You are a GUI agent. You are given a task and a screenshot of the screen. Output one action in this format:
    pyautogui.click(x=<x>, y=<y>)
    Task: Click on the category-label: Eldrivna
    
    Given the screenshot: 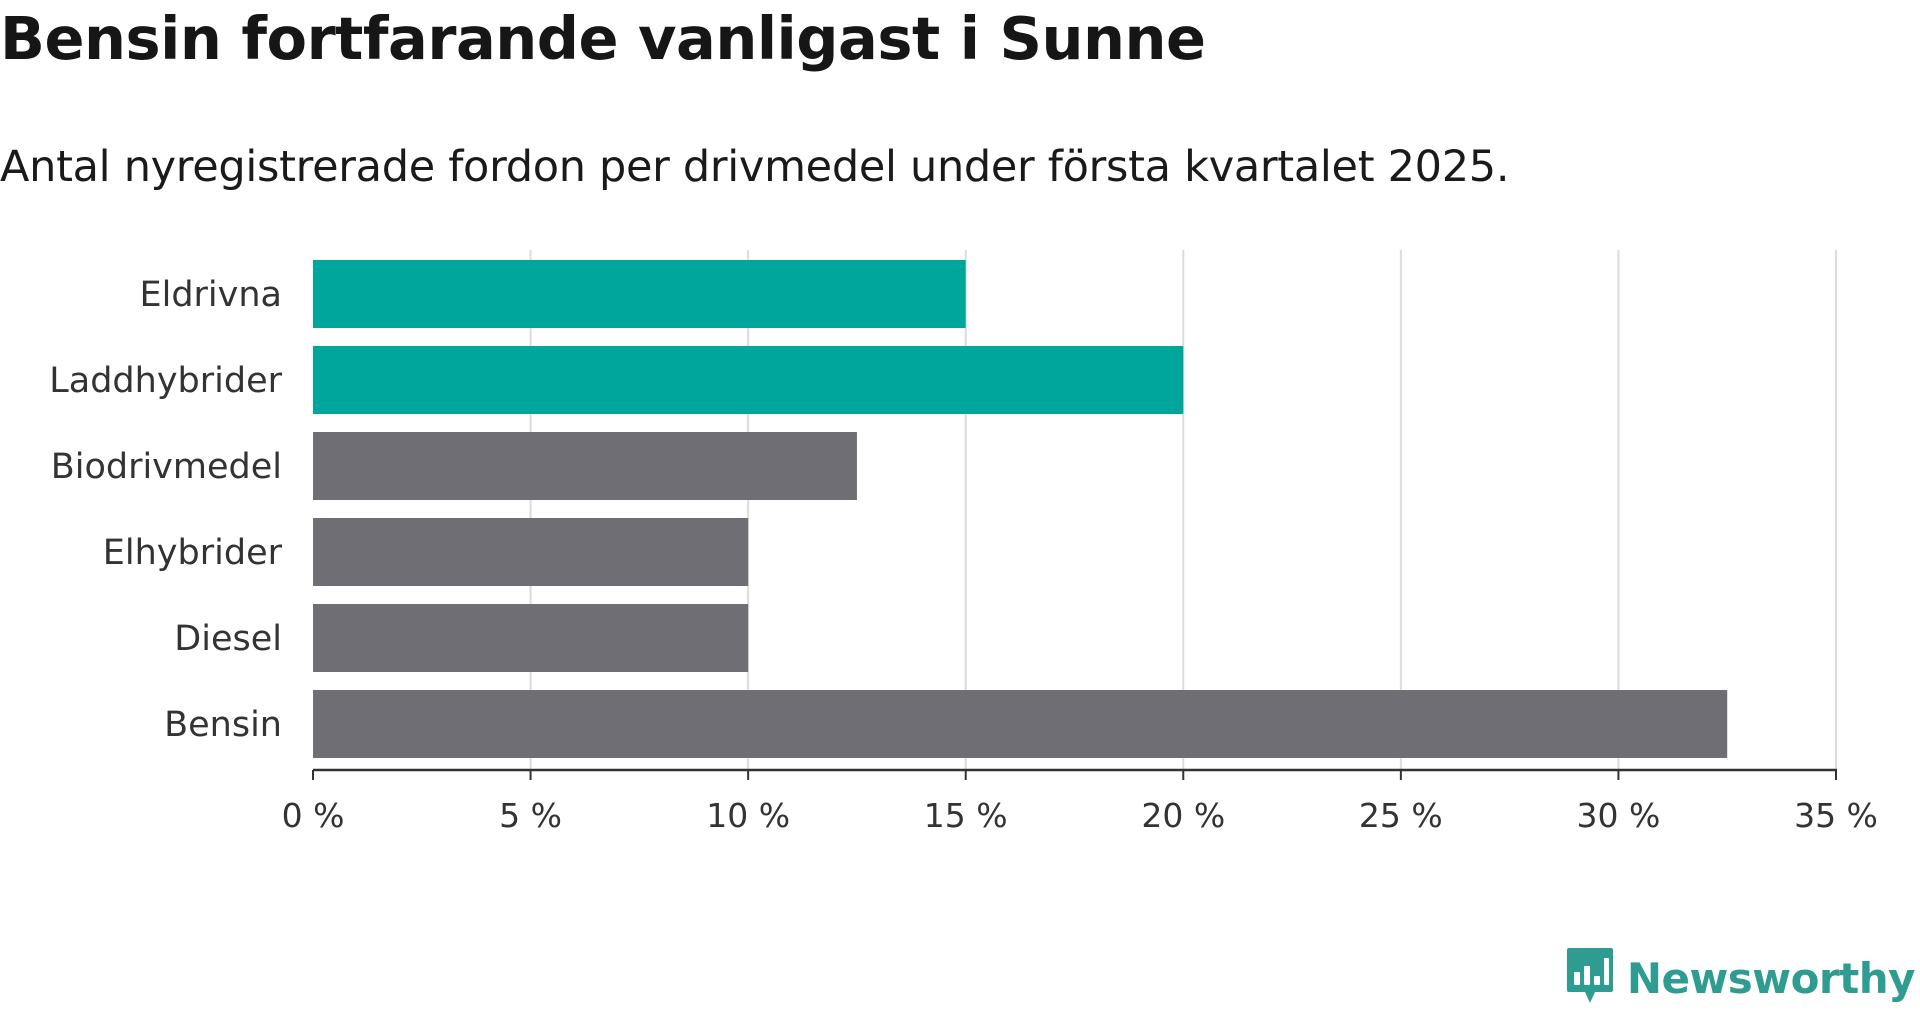 What is the action you would take?
    pyautogui.click(x=210, y=295)
    